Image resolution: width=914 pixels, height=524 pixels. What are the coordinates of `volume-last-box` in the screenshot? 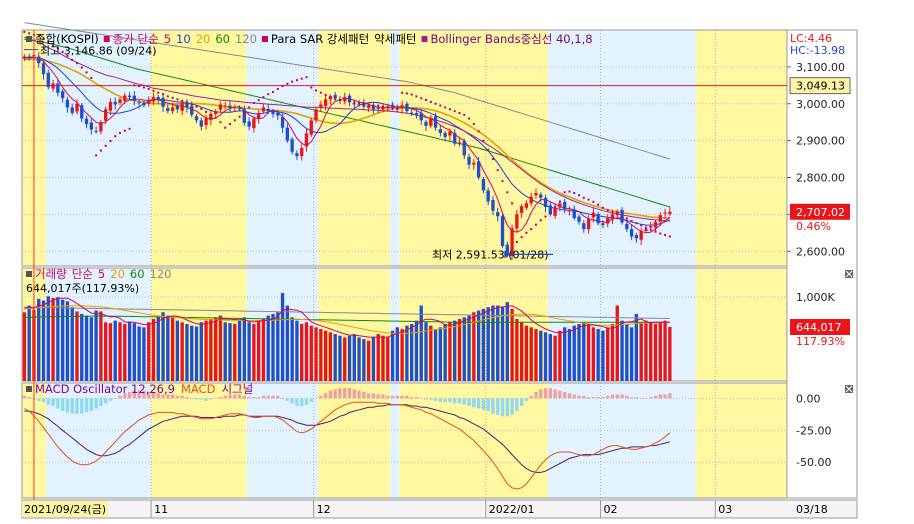 It's located at (820, 327).